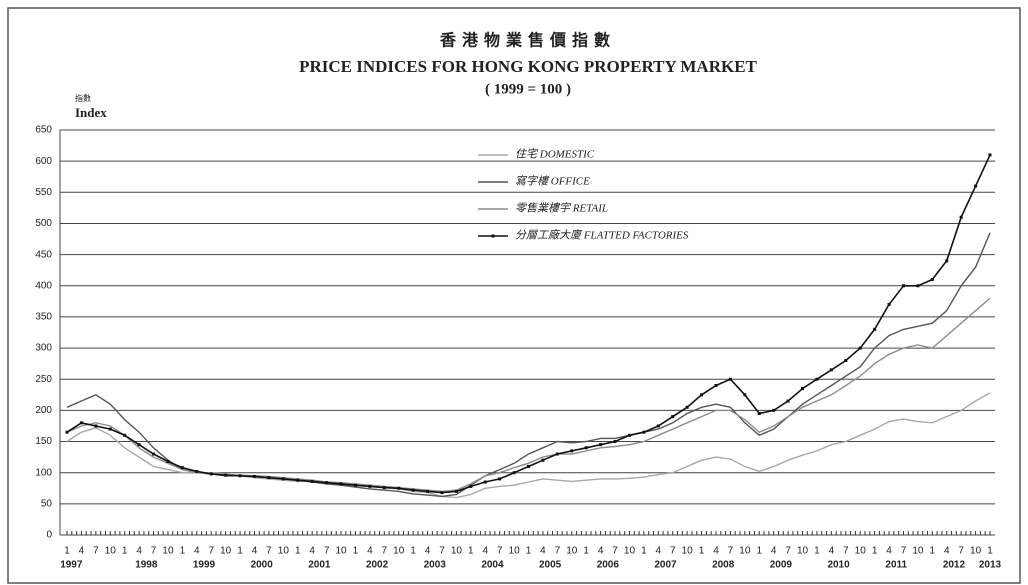  I want to click on legend-marker, so click(493, 236).